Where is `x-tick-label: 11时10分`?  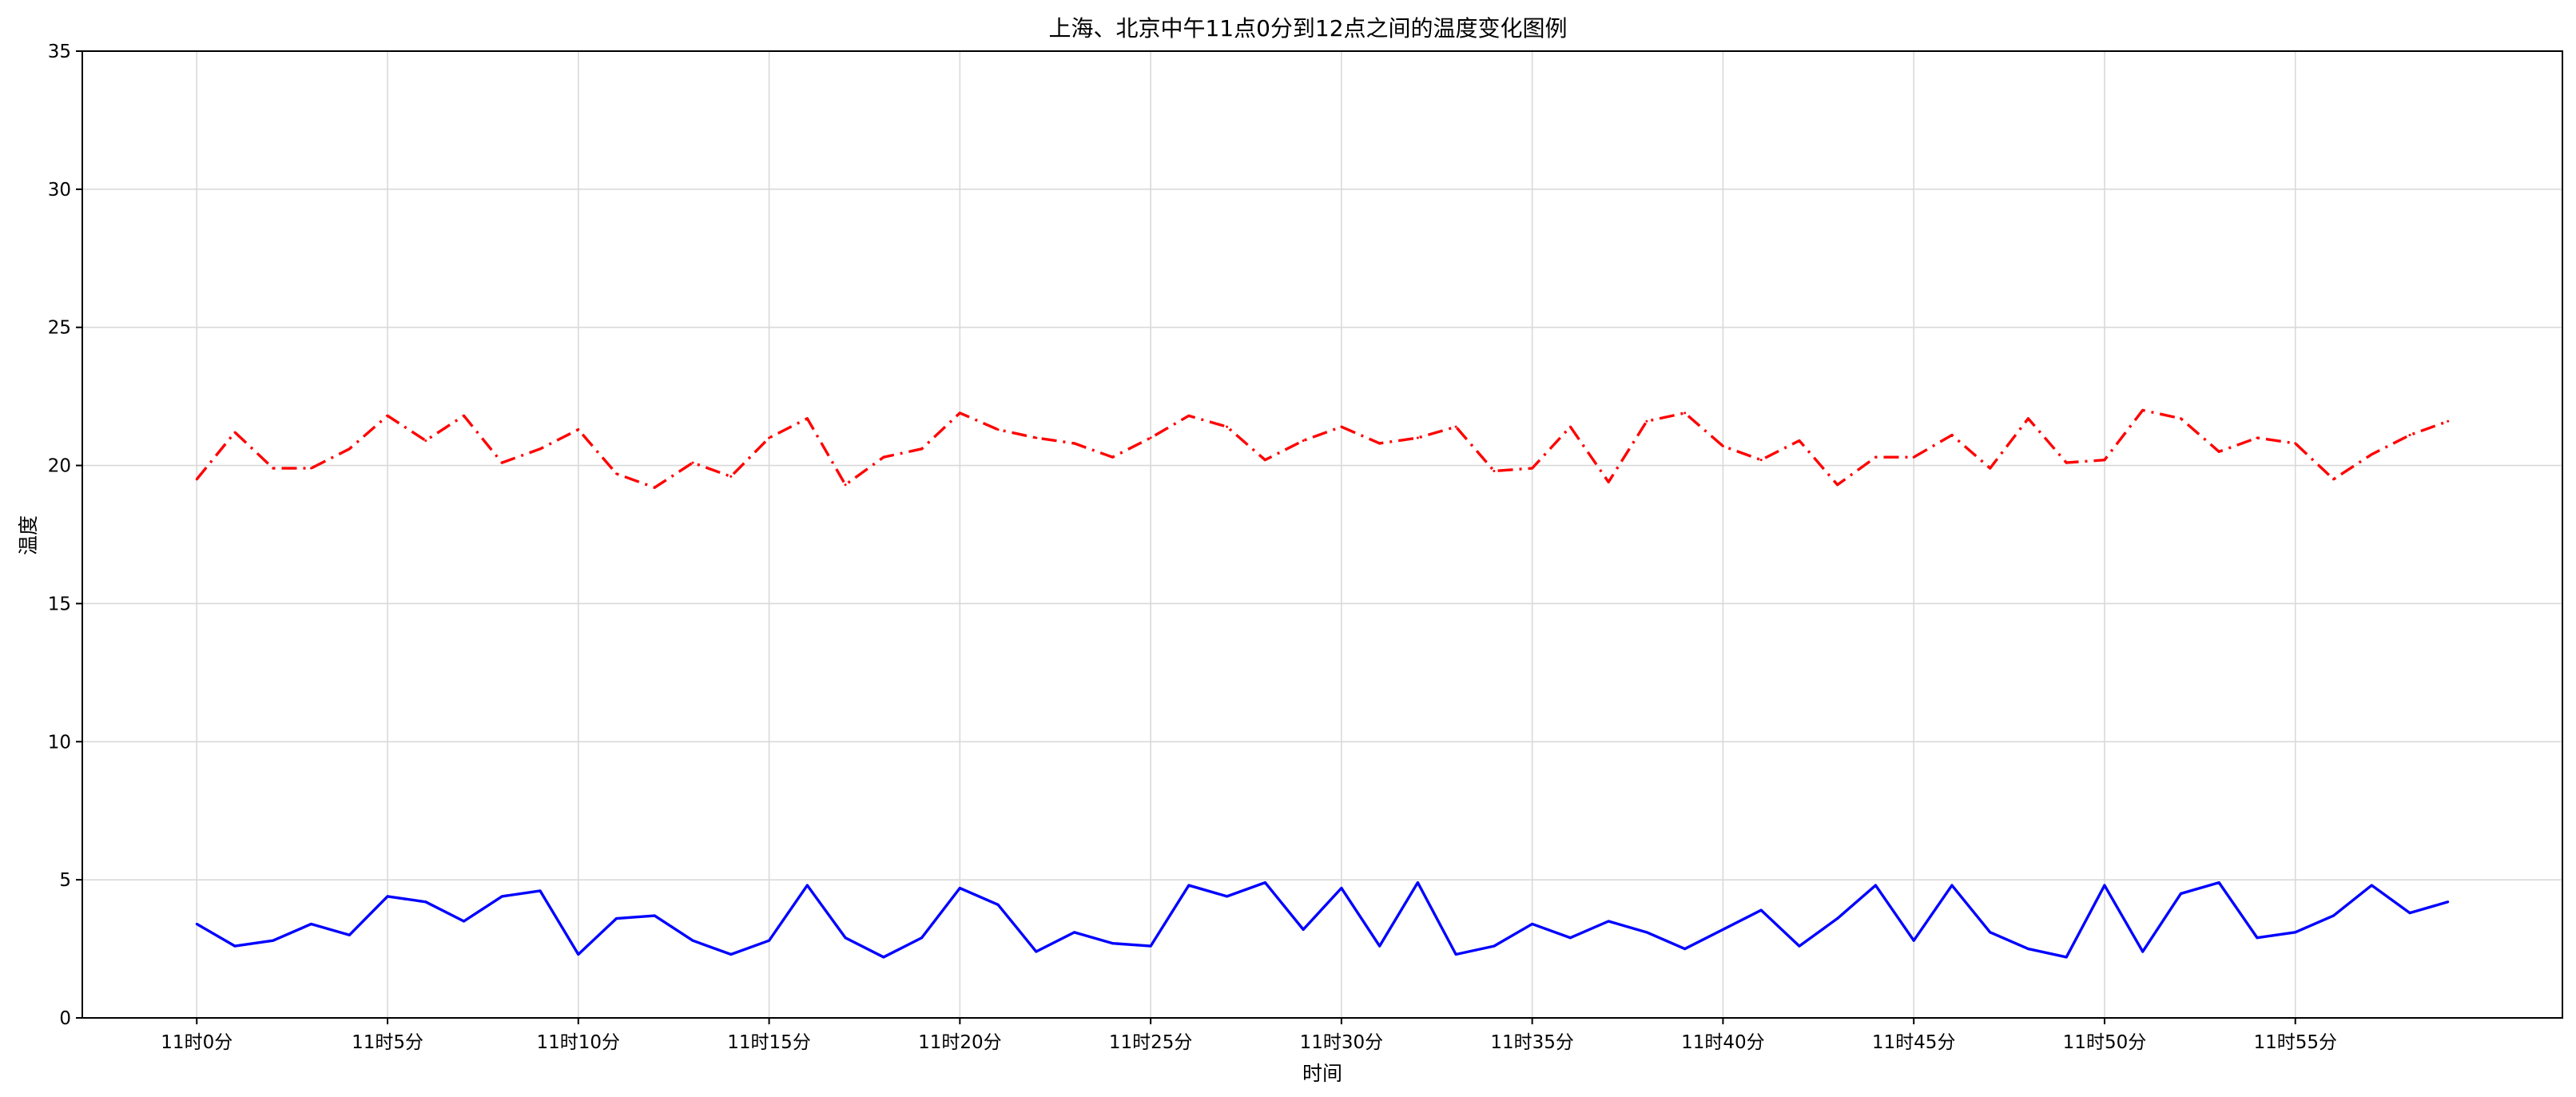
x-tick-label: 11时10分 is located at coordinates (579, 1042).